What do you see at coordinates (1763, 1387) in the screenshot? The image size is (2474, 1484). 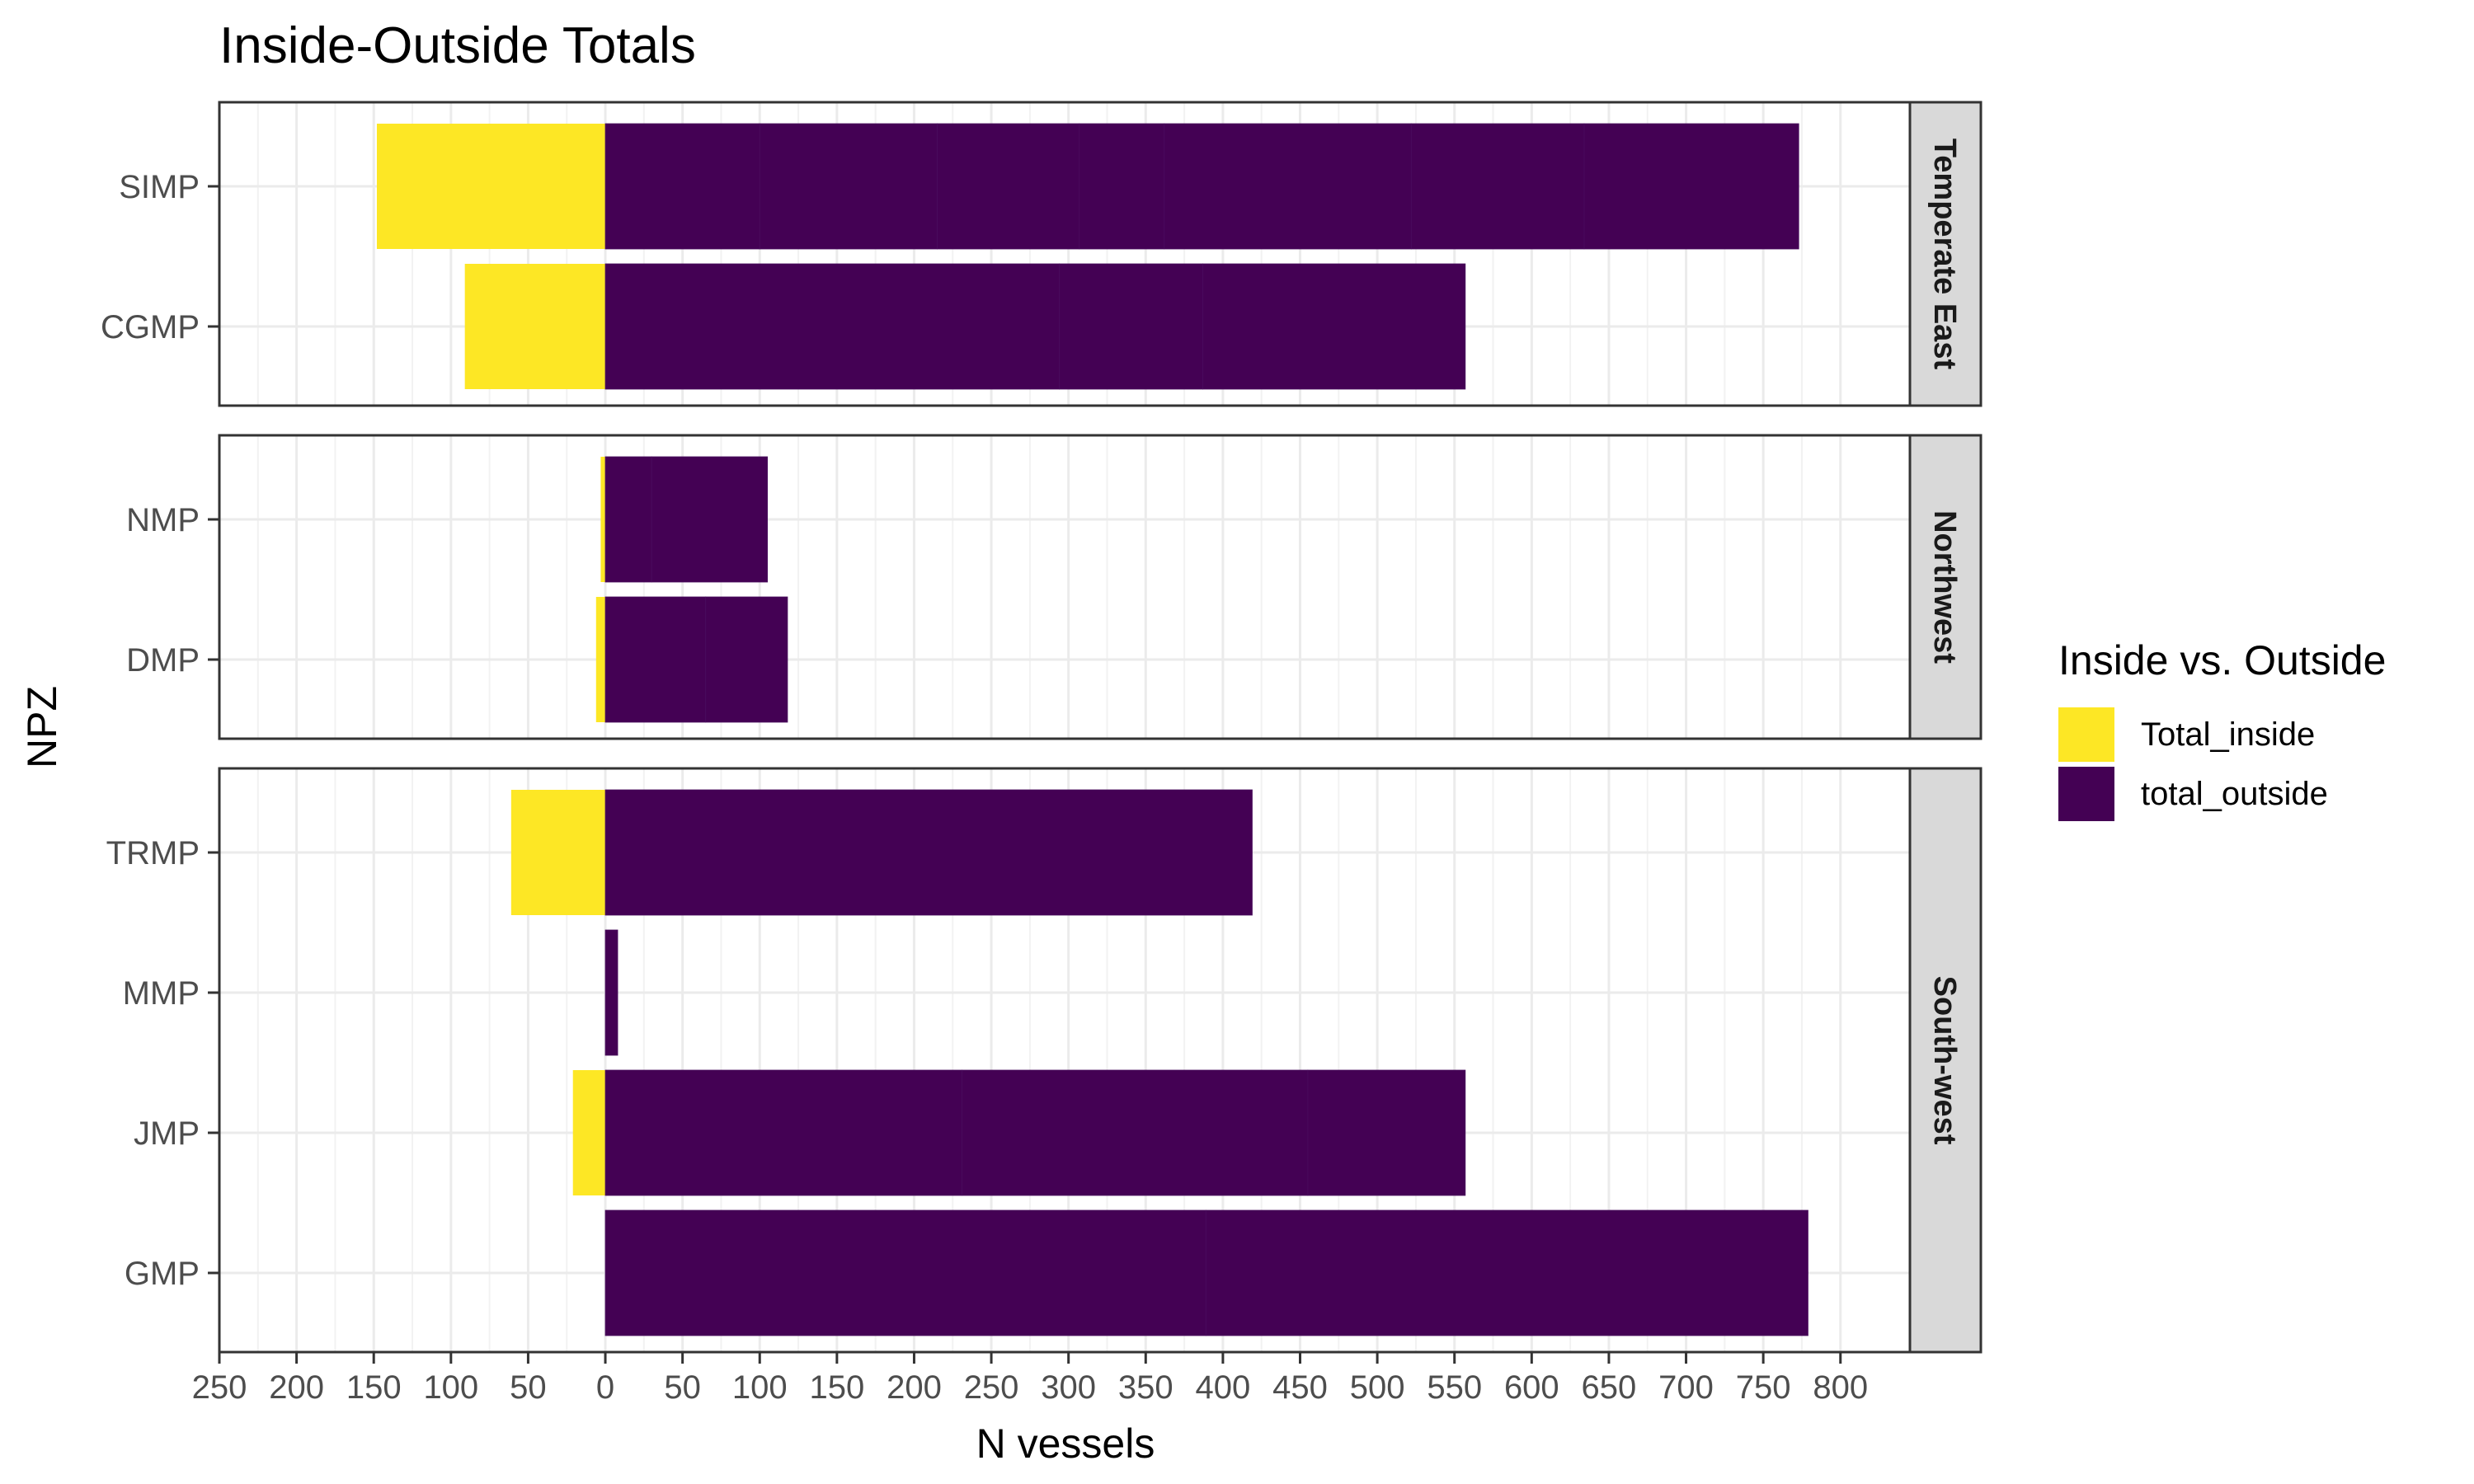 I see `x-tick-label: 750` at bounding box center [1763, 1387].